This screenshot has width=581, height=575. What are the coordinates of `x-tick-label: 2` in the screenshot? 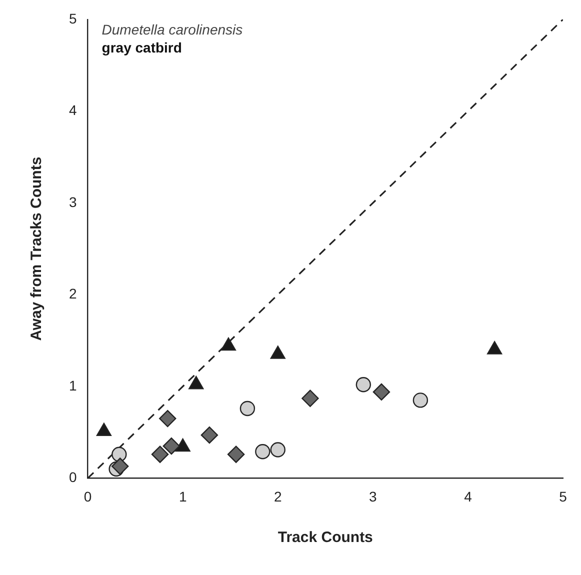 It's located at (278, 496).